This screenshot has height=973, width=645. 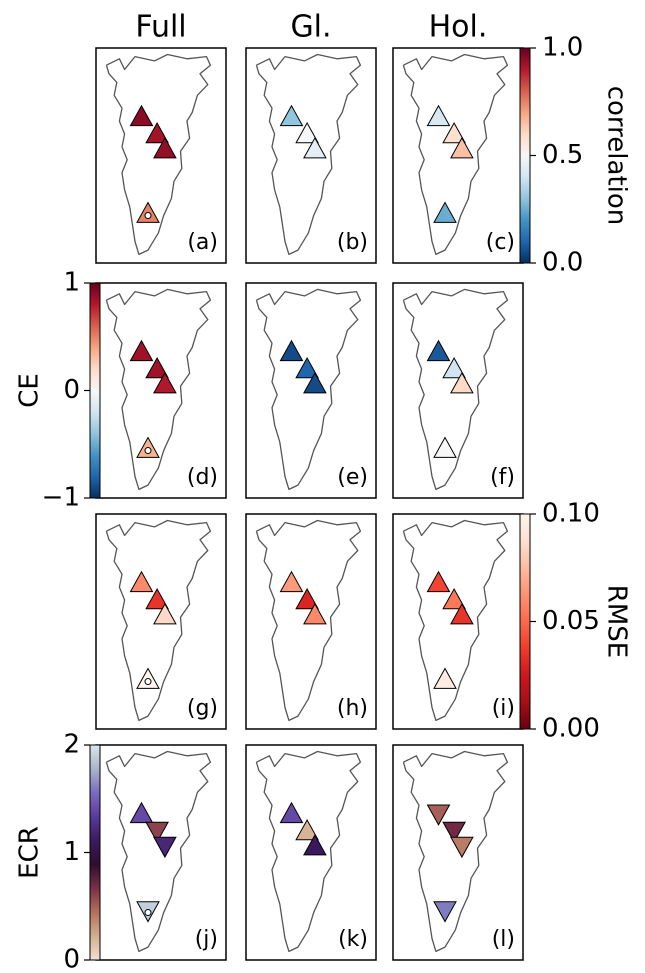 I want to click on panel-label: (a), so click(x=202, y=242).